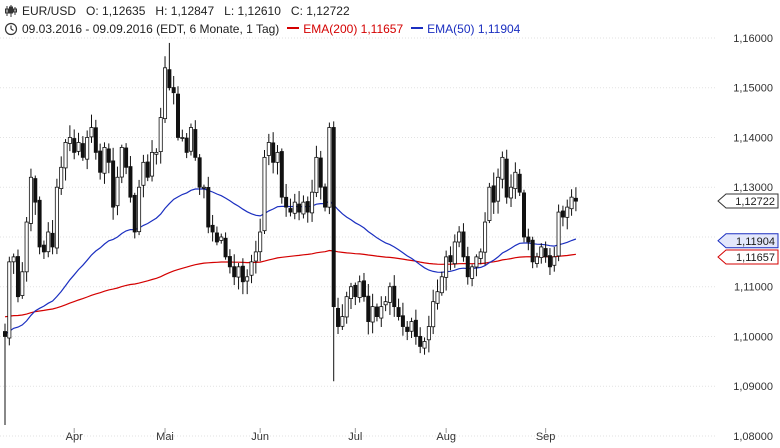  I want to click on open-label: O:, so click(92, 11).